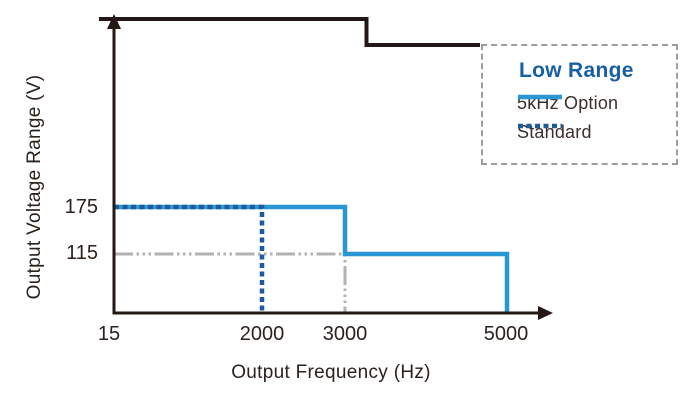  I want to click on y-tick-175: 175, so click(81, 207).